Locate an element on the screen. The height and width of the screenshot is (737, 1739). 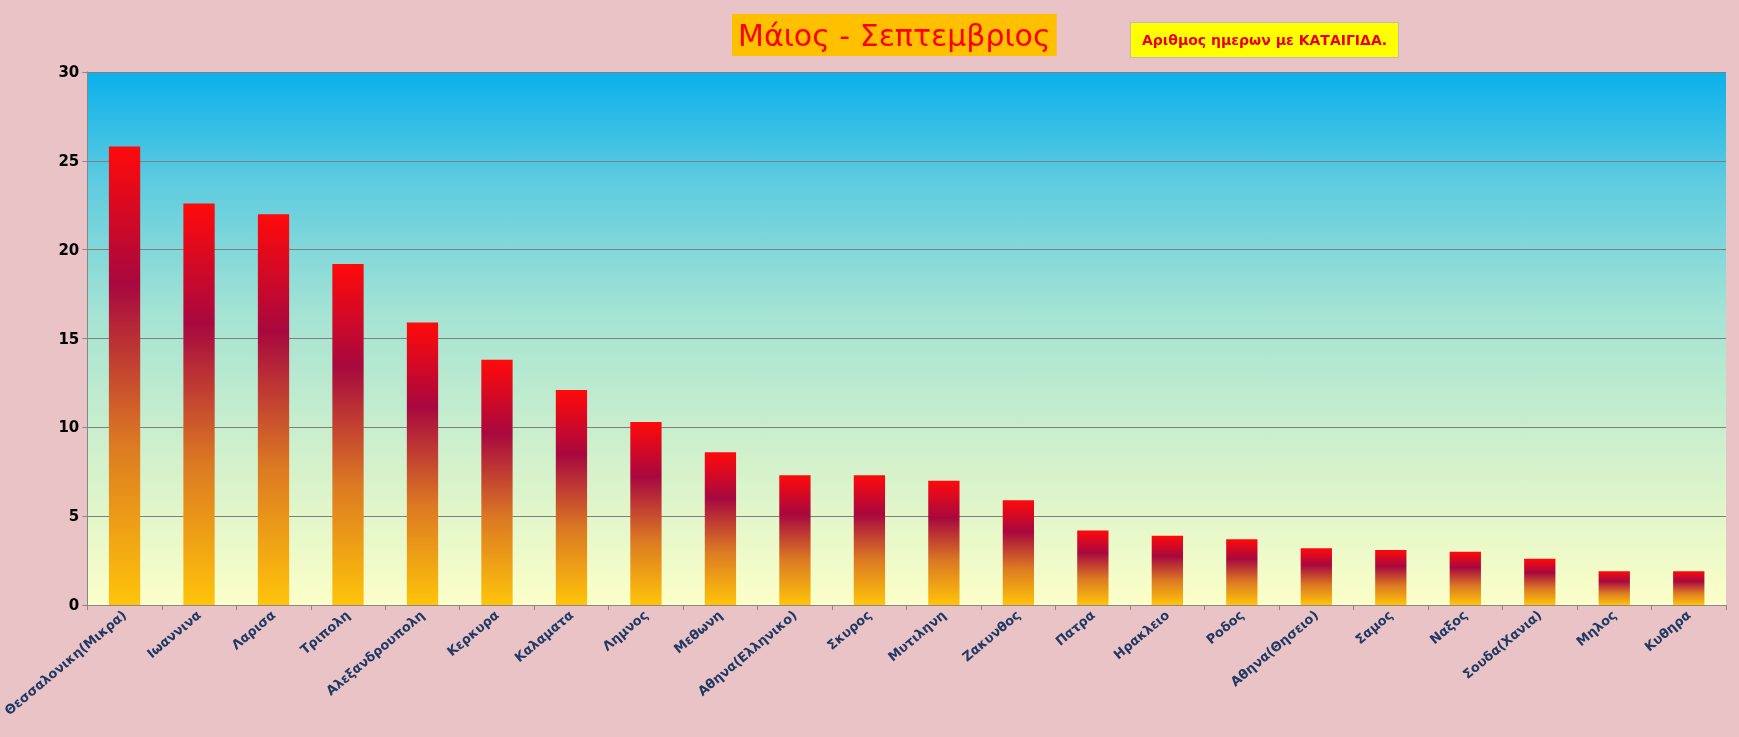
chart-title: Μάιος - Σεπτεμβριος is located at coordinates (894, 35).